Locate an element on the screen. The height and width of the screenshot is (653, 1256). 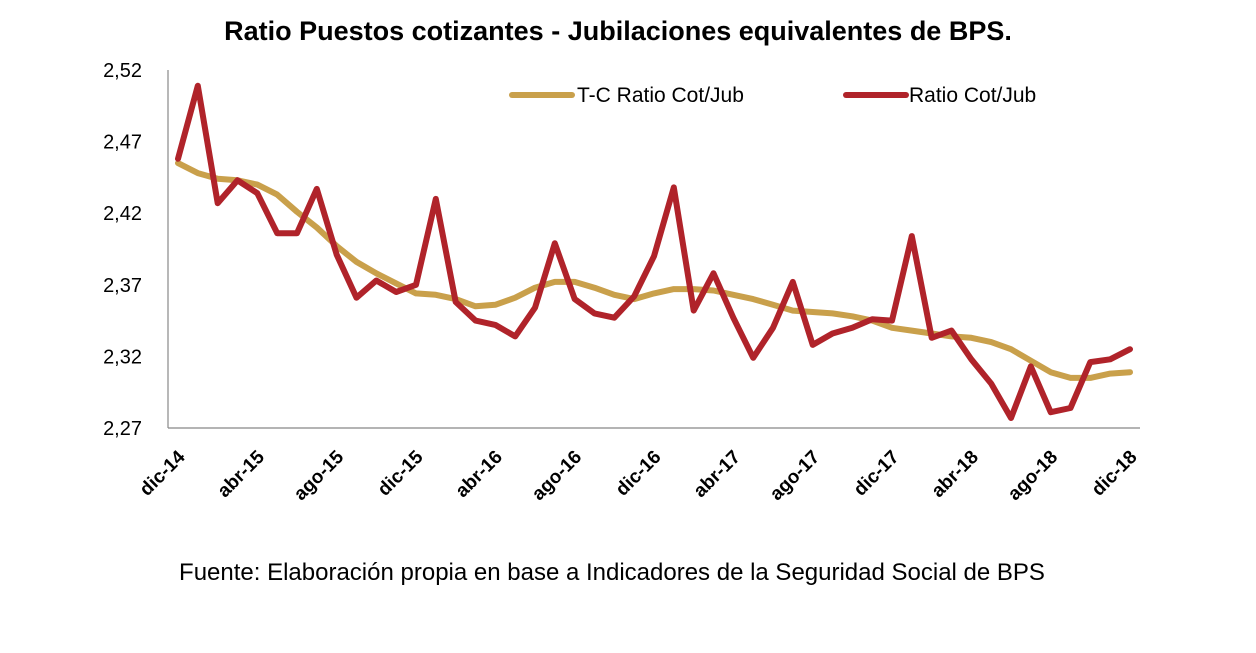
x-tick-label: ago-16 is located at coordinates (557, 476).